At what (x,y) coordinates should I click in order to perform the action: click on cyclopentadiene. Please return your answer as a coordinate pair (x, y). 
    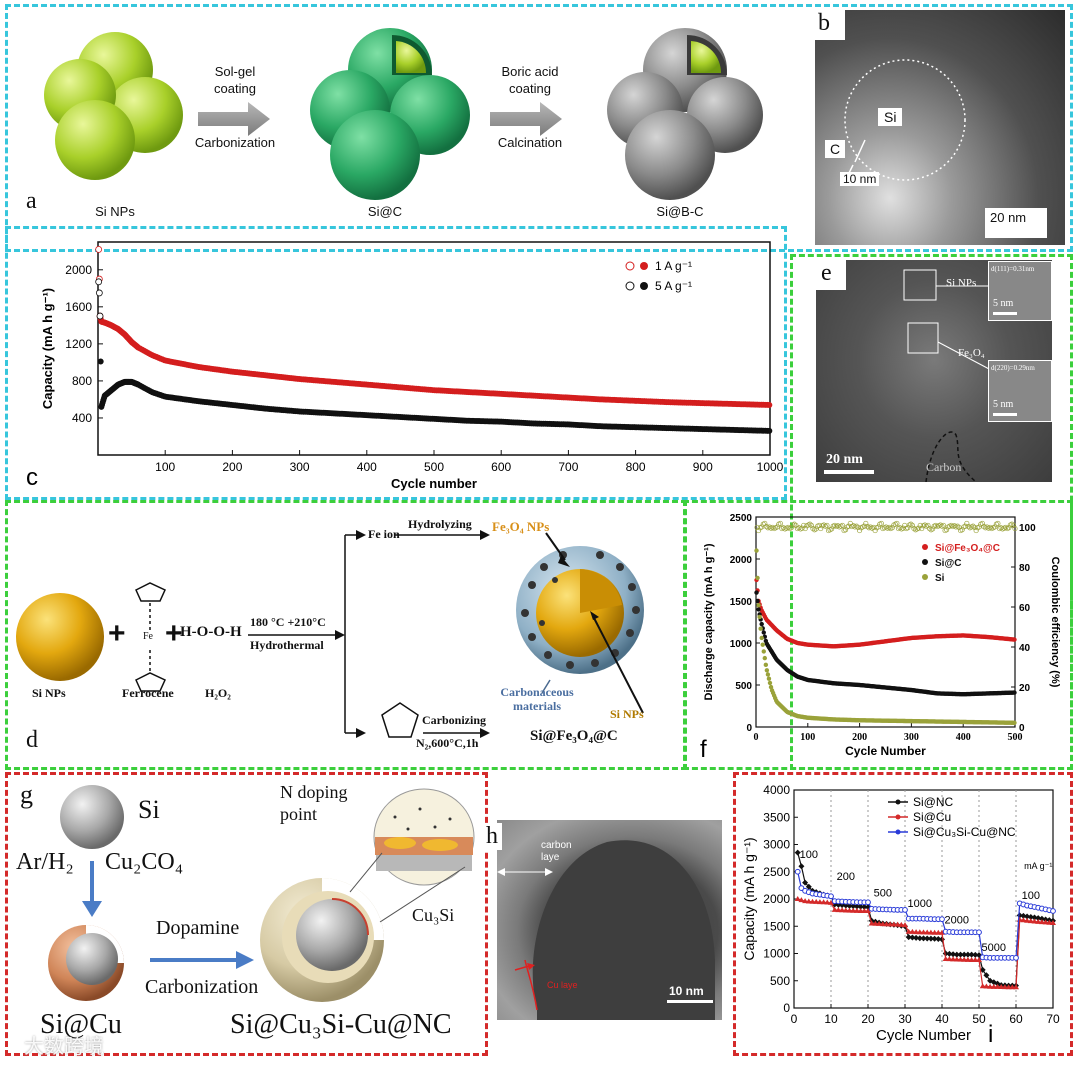
    Looking at the image, I should click on (400, 720).